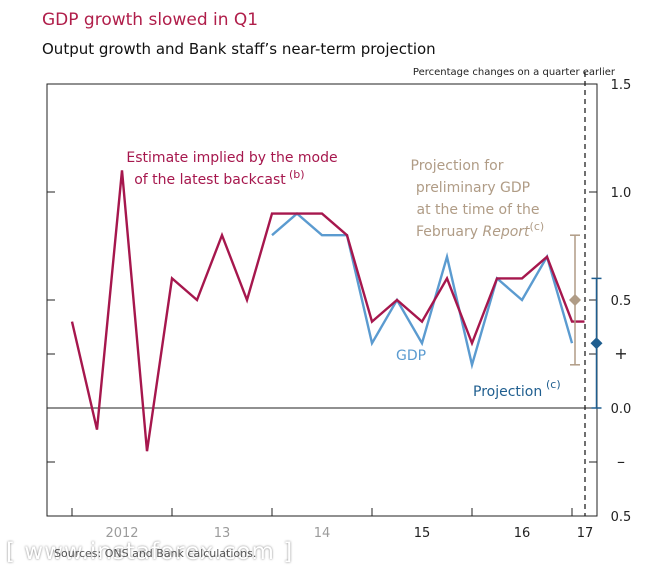 This screenshot has height=579, width=665. I want to click on y-tick-label: 1.5, so click(621, 85).